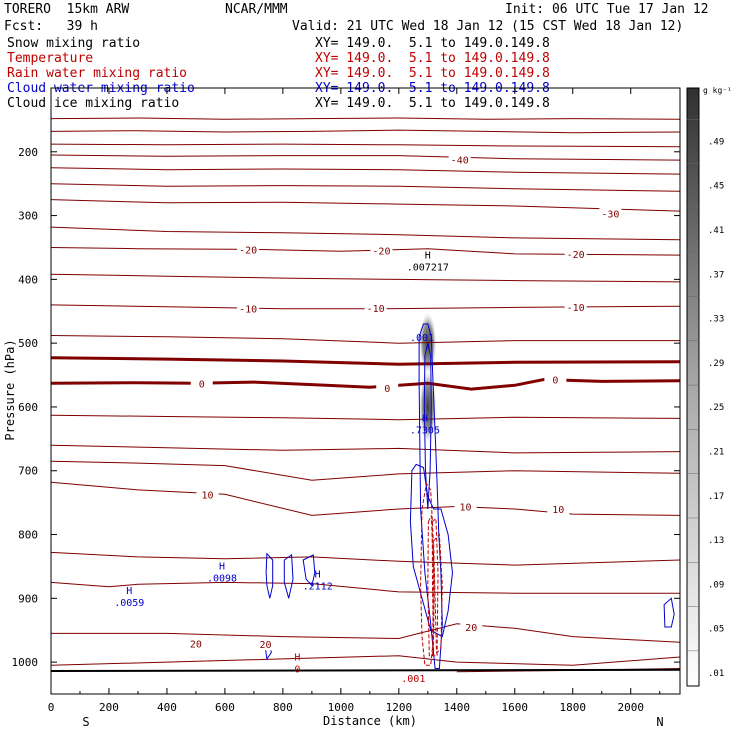 This screenshot has width=740, height=740. I want to click on extremum-value: .0098, so click(222, 578).